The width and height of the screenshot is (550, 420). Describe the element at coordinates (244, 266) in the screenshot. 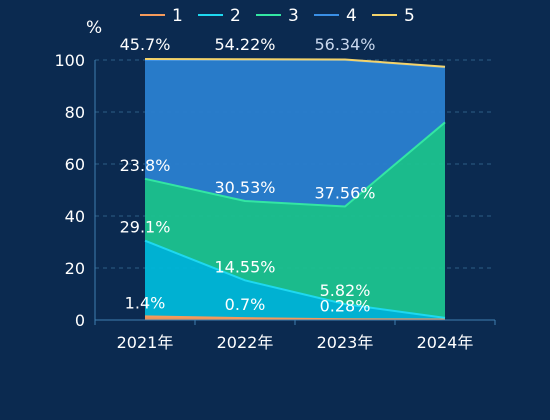

I see `data-label: 14.55%` at that location.